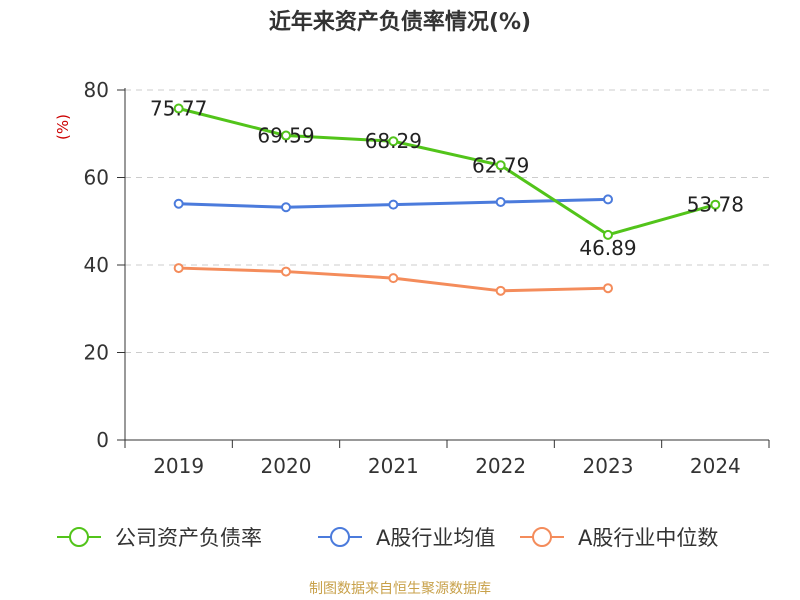  What do you see at coordinates (715, 466) in the screenshot?
I see `x-tick-label: 2024` at bounding box center [715, 466].